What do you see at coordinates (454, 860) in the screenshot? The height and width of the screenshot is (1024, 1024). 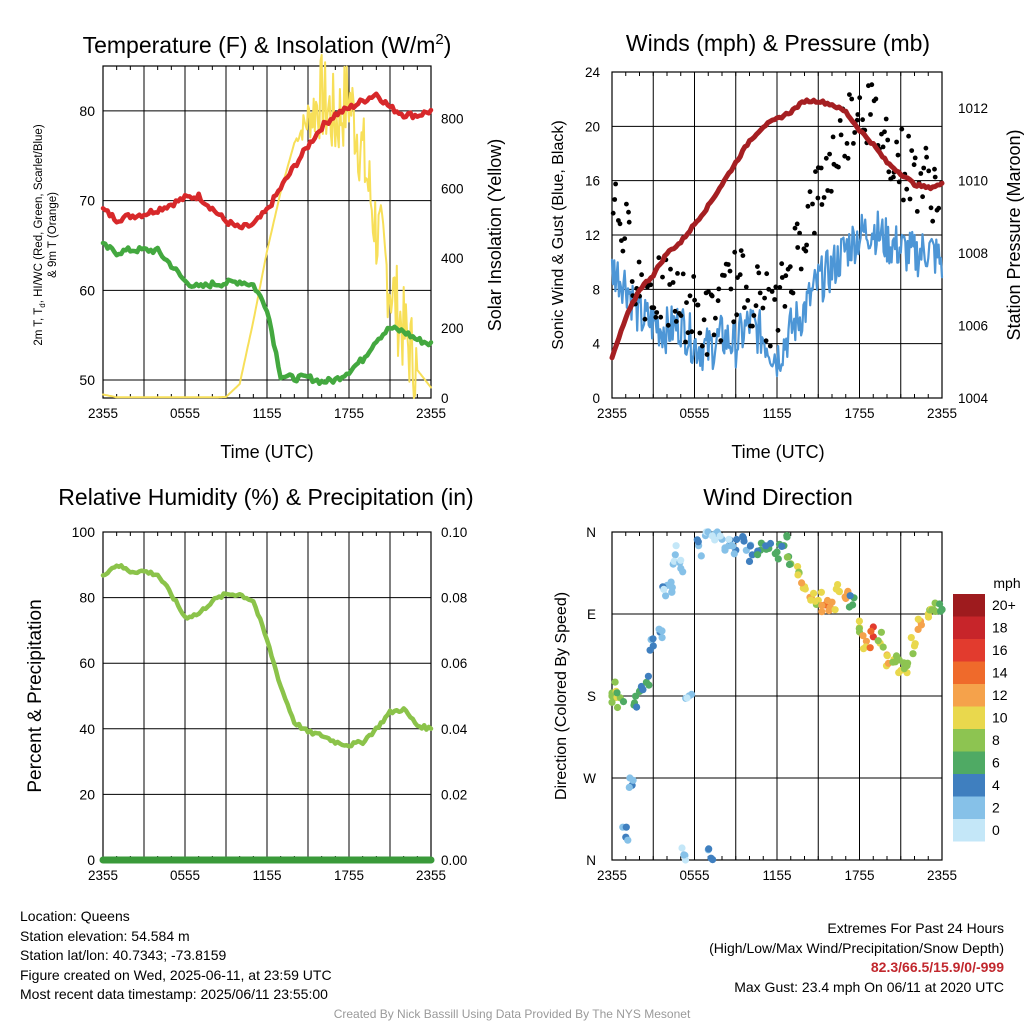 I see `y-right-tick-label: 0.00` at bounding box center [454, 860].